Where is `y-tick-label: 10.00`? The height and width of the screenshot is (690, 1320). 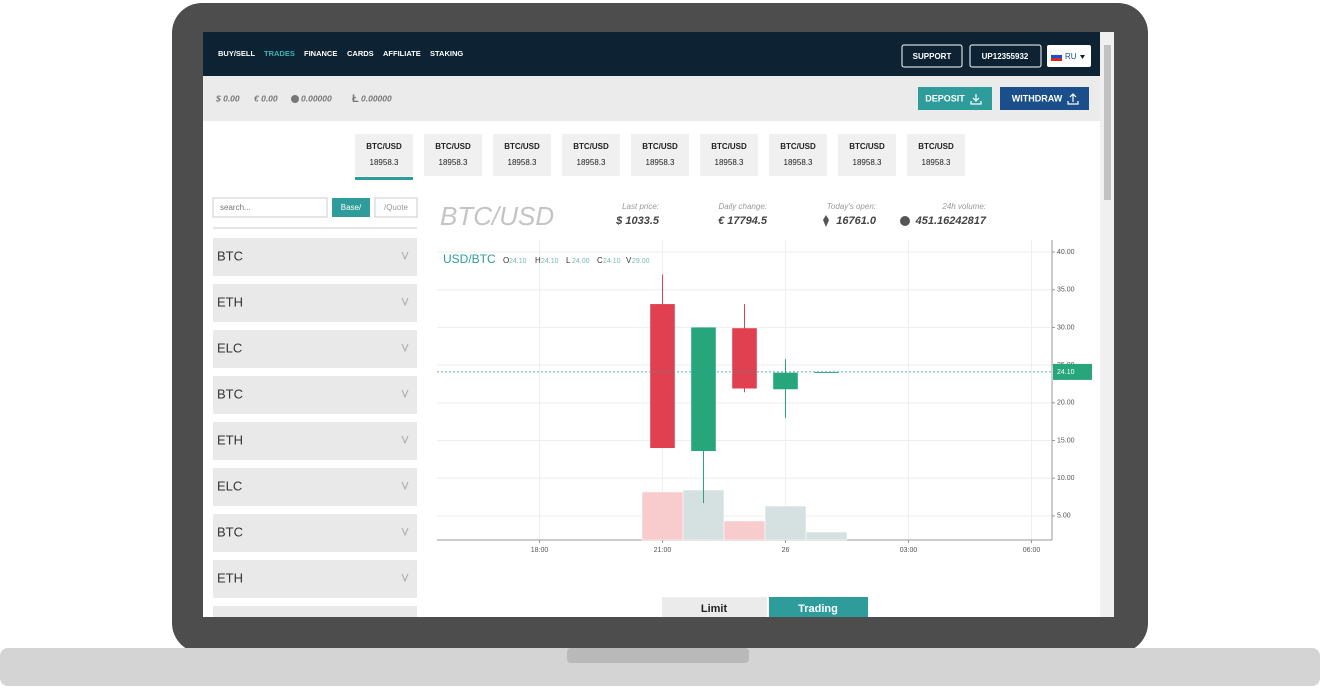
y-tick-label: 10.00 is located at coordinates (1066, 478).